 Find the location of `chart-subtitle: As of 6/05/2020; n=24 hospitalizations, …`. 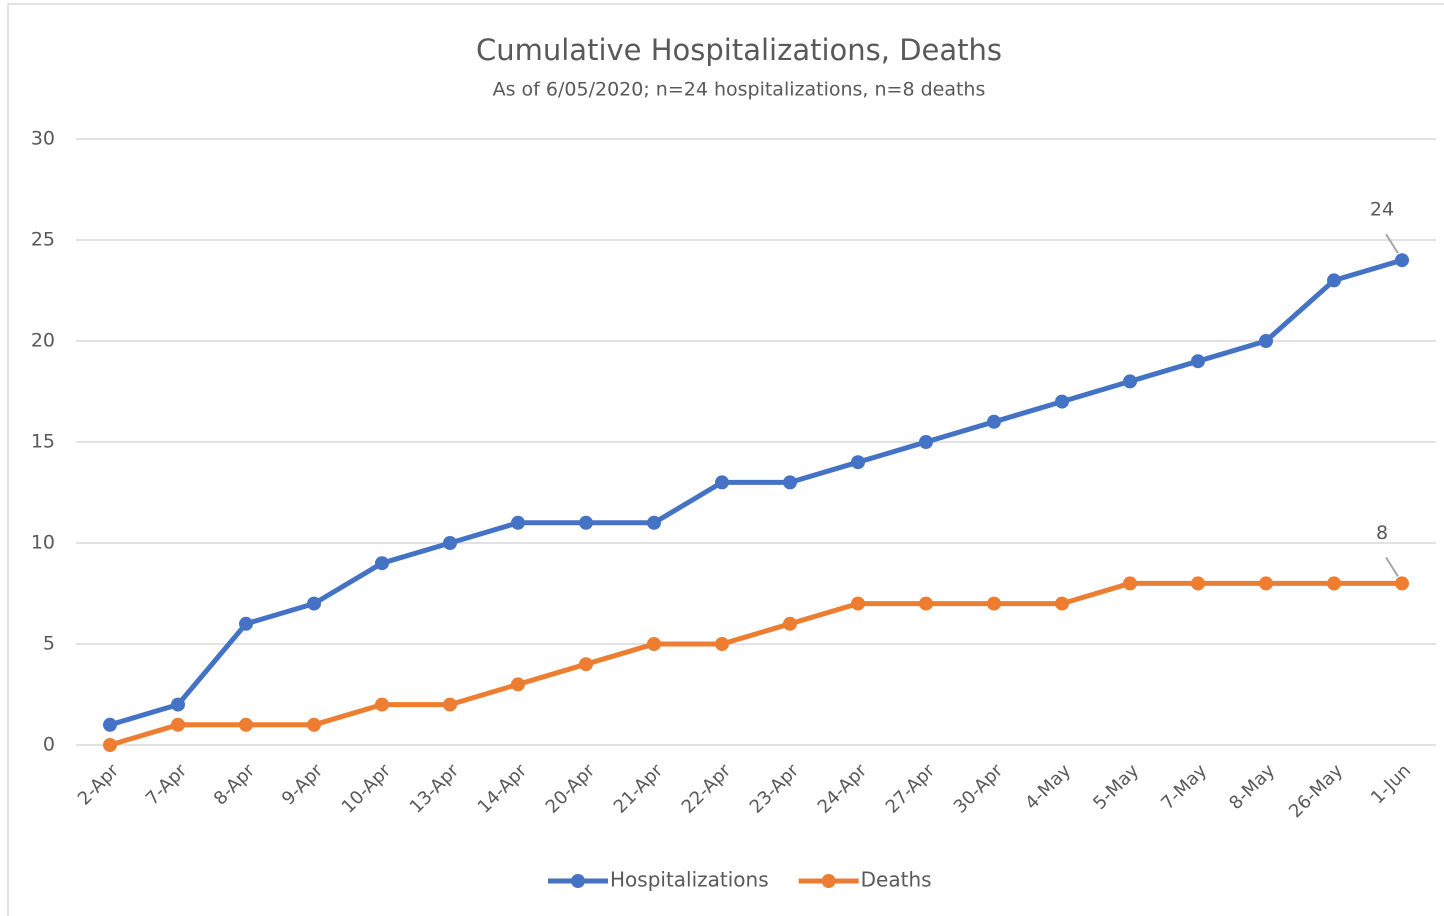

chart-subtitle: As of 6/05/2020; n=24 hospitalizations, … is located at coordinates (739, 90).